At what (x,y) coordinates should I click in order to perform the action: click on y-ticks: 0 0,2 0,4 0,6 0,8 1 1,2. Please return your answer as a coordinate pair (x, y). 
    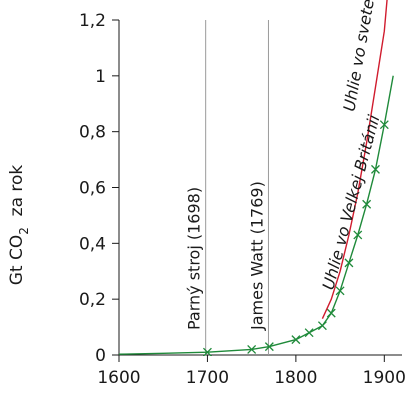
    Looking at the image, I should click on (99, 188).